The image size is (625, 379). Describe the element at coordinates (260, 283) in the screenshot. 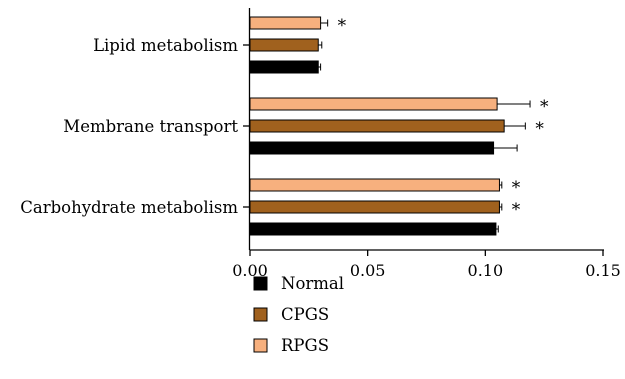

I see `legend-swatch-normal` at that location.